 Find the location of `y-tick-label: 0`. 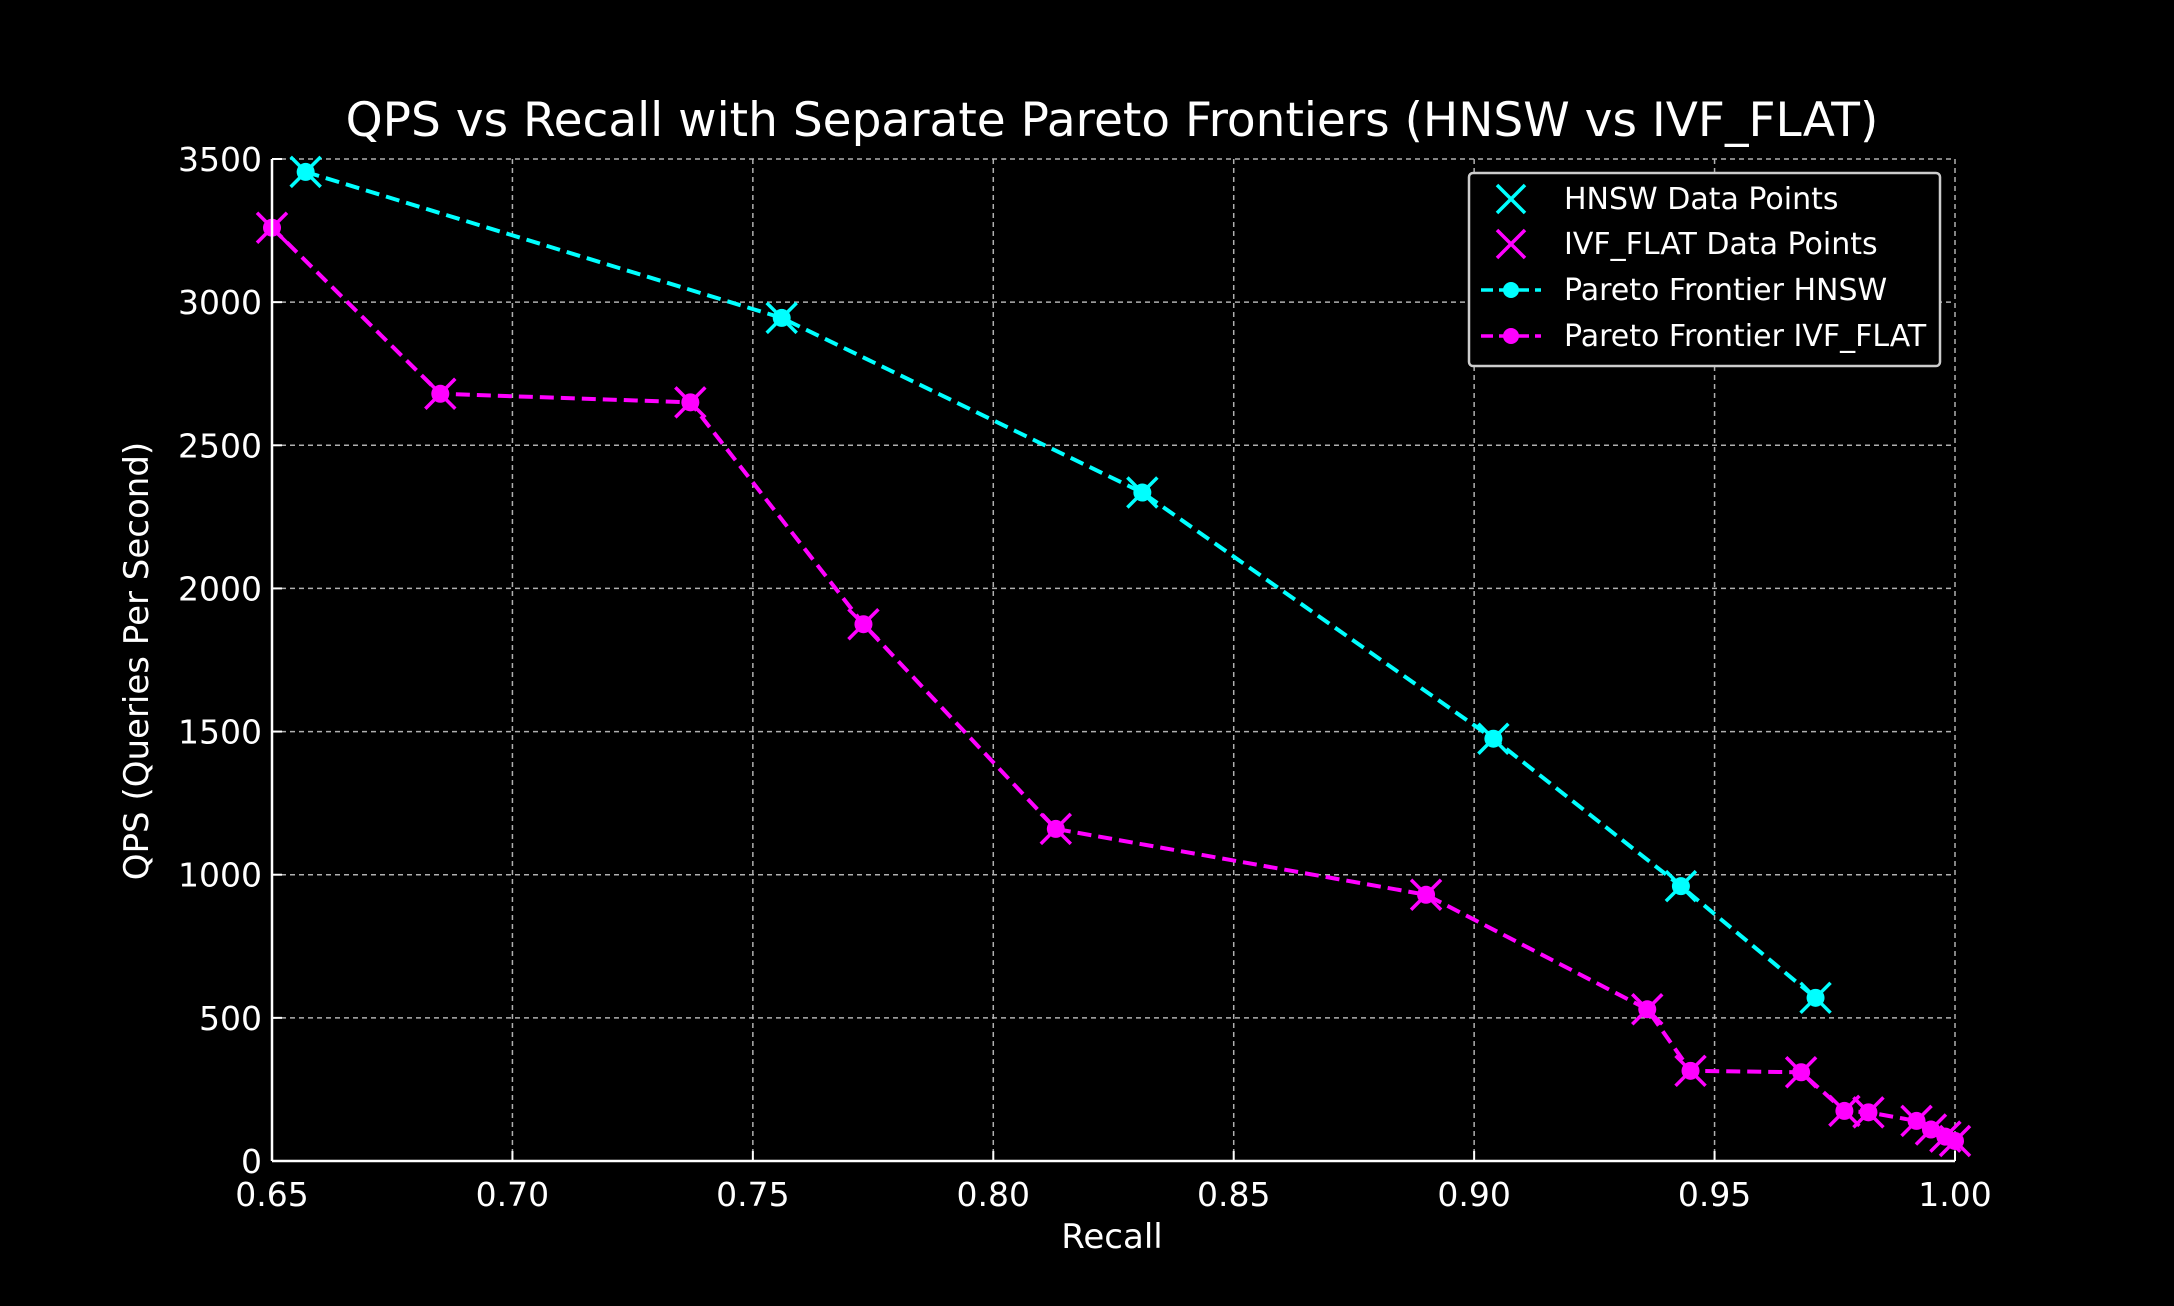

y-tick-label: 0 is located at coordinates (251, 1161).